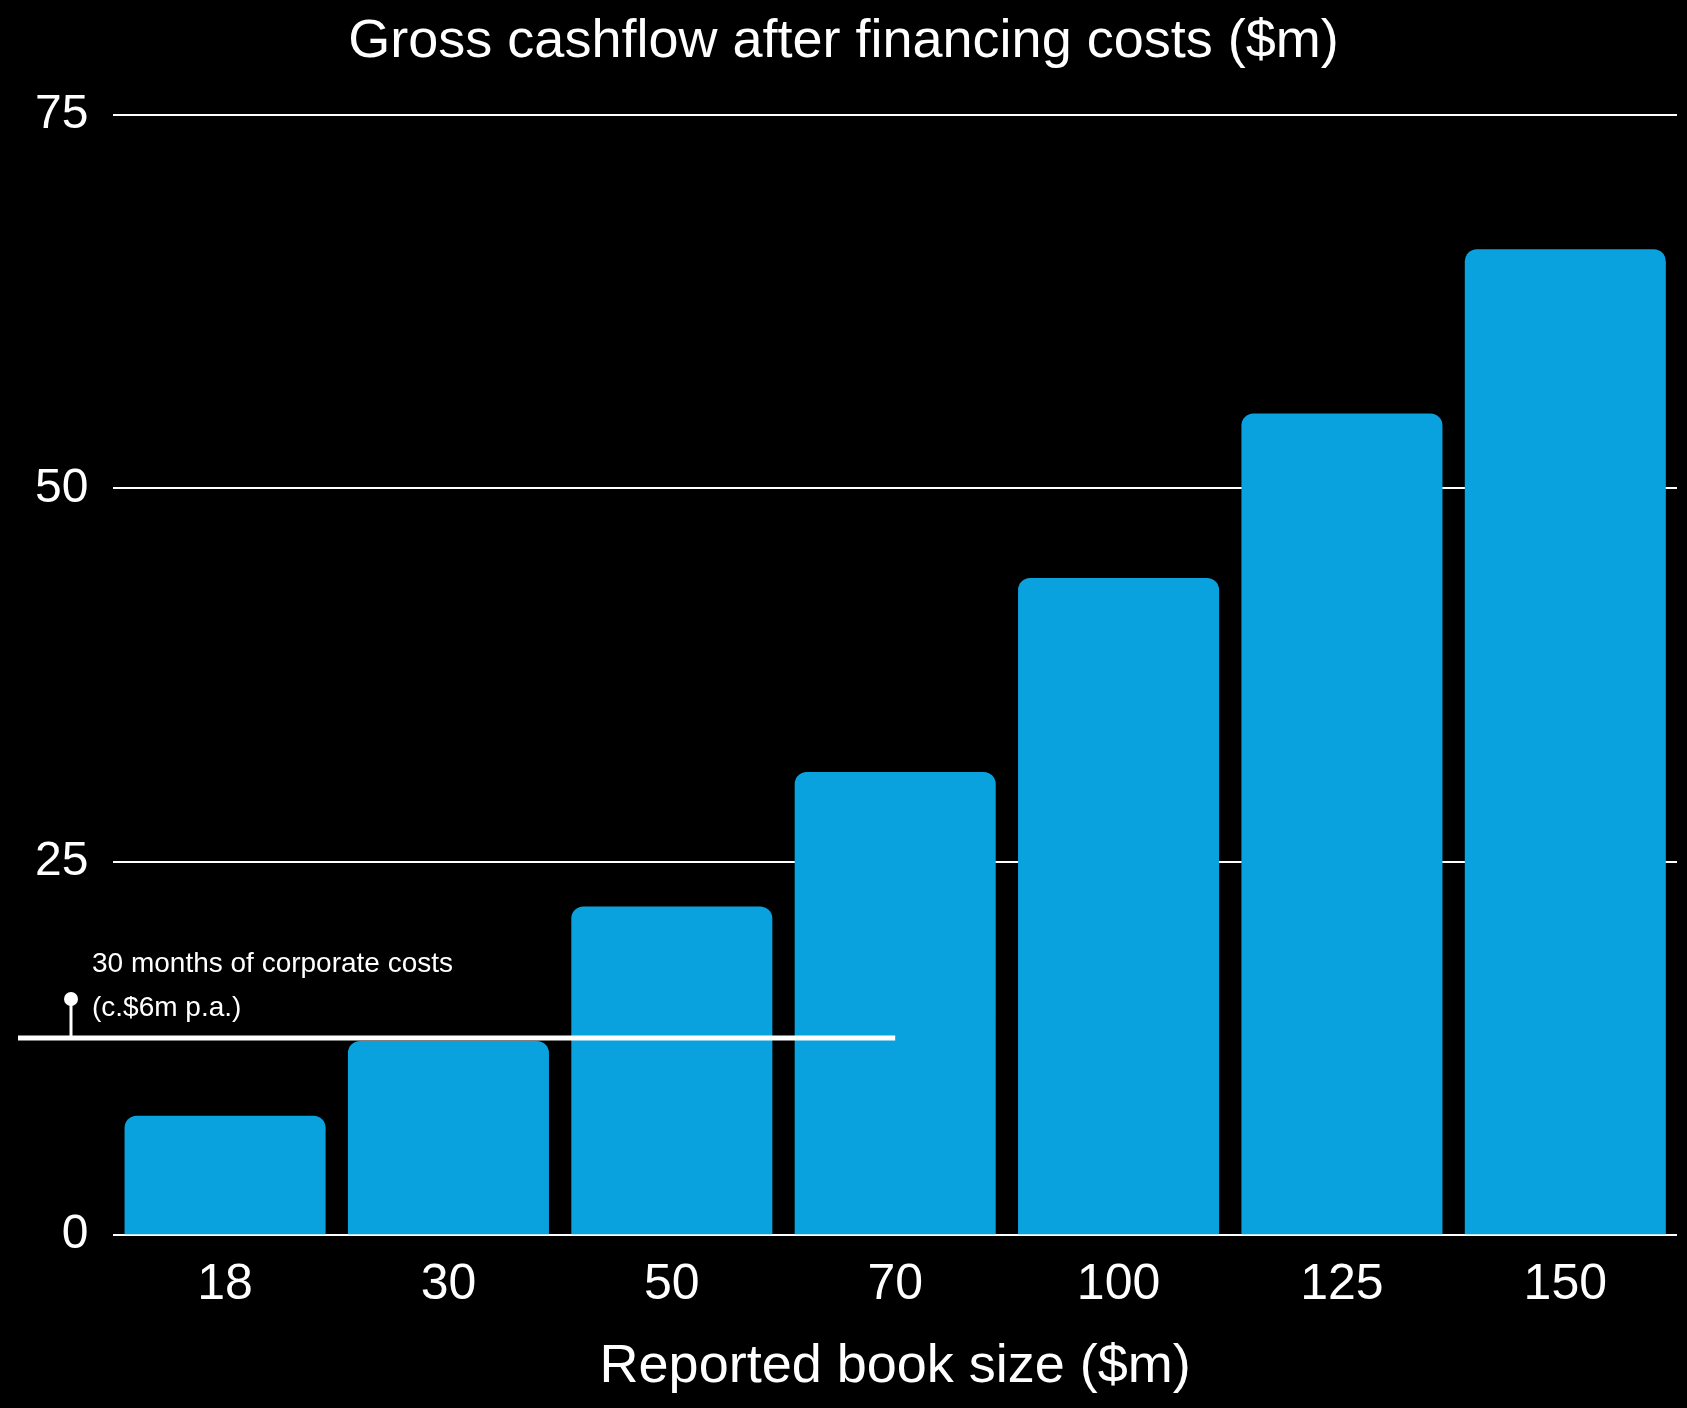 This screenshot has width=1687, height=1408. What do you see at coordinates (843, 38) in the screenshot?
I see `chart-title: Gross cashflow after financing costs ($m)` at bounding box center [843, 38].